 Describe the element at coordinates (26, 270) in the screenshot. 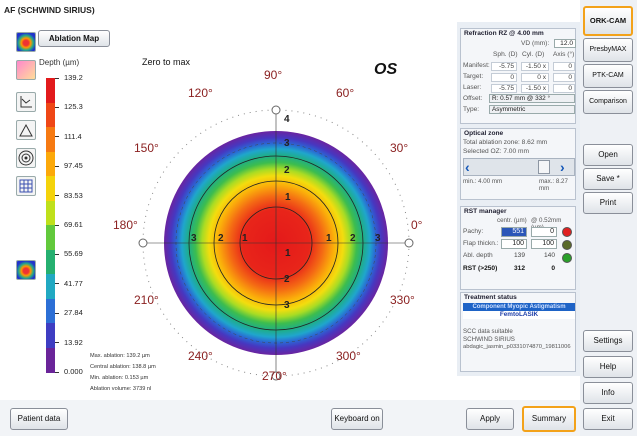

I see `3d-view-icon` at that location.